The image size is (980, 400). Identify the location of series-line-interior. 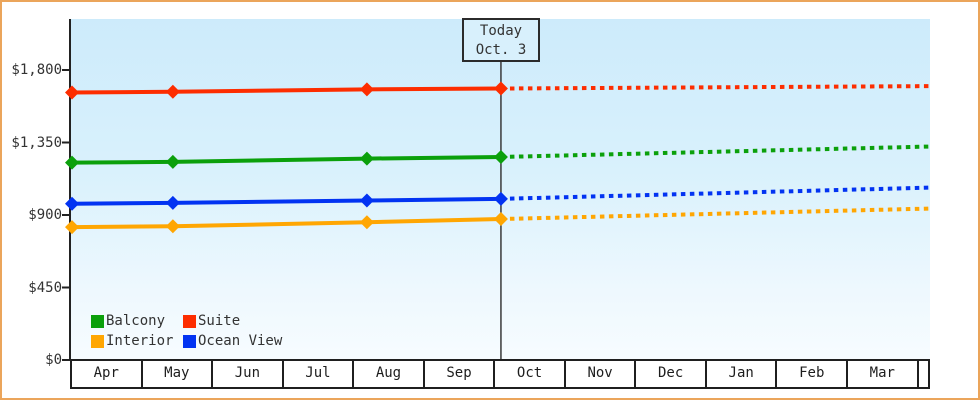
(497, 220).